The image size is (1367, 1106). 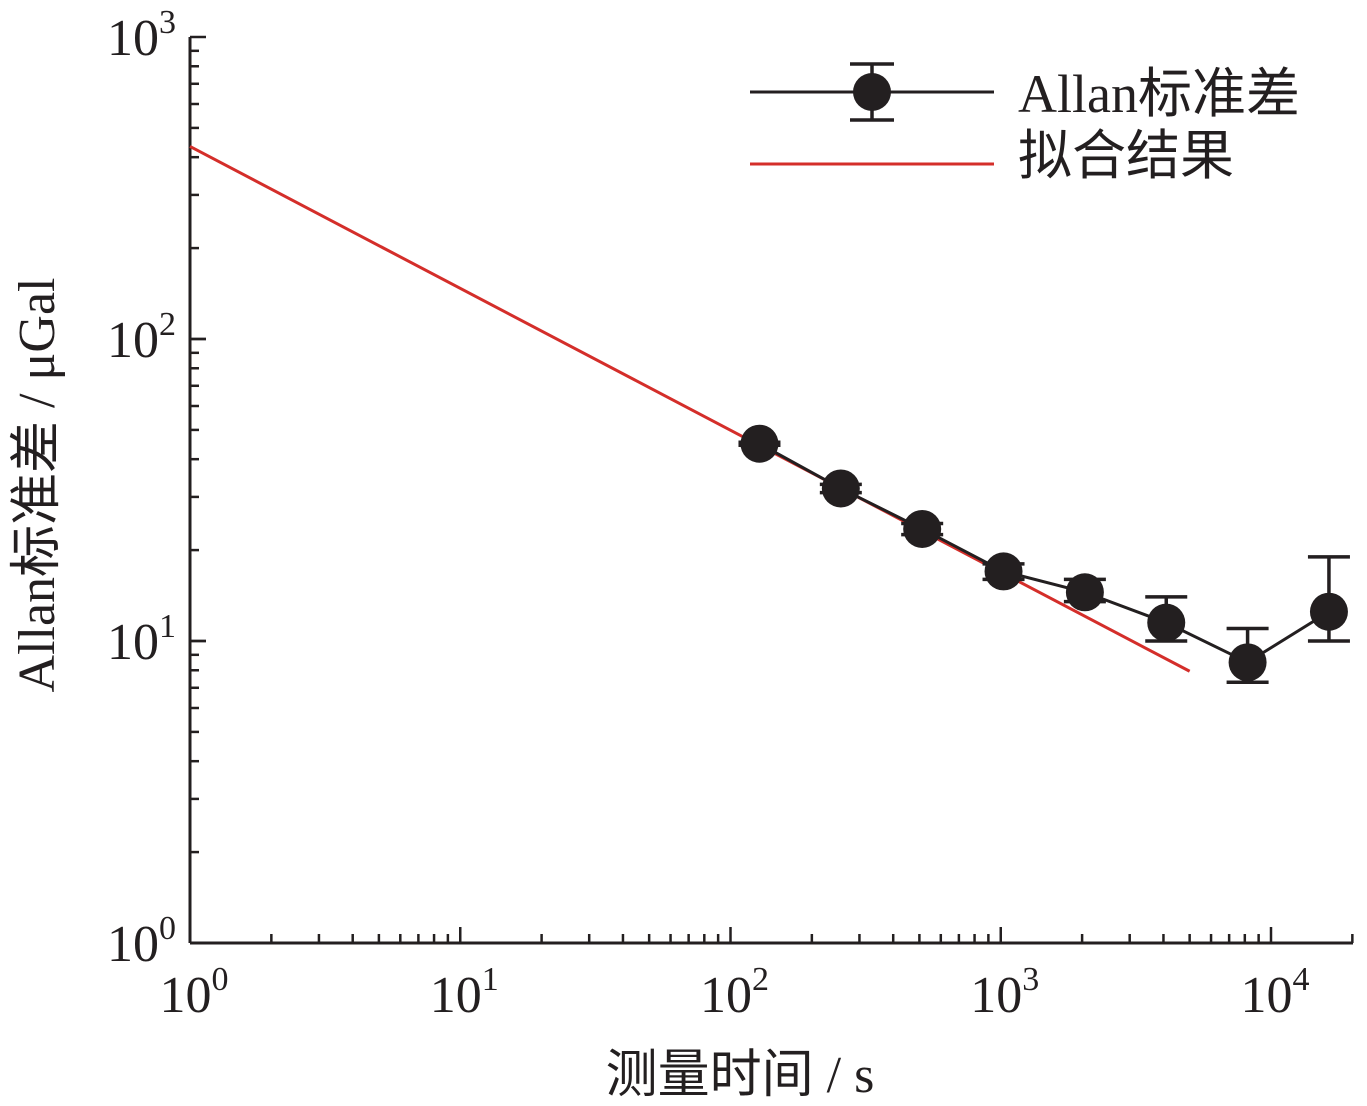 I want to click on x-tick-label: 10², so click(x=734, y=992).